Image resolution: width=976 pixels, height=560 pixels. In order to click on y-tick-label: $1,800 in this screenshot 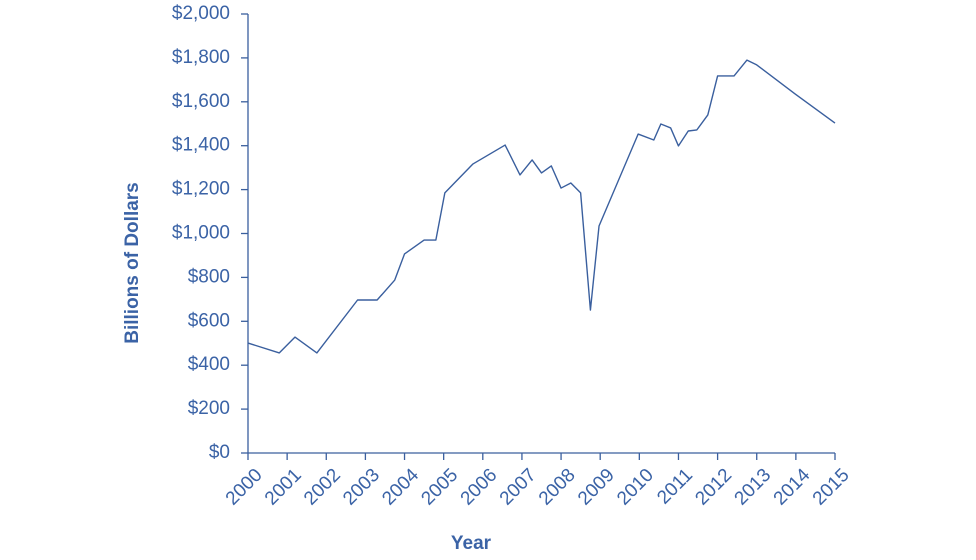, I will do `click(201, 57)`.